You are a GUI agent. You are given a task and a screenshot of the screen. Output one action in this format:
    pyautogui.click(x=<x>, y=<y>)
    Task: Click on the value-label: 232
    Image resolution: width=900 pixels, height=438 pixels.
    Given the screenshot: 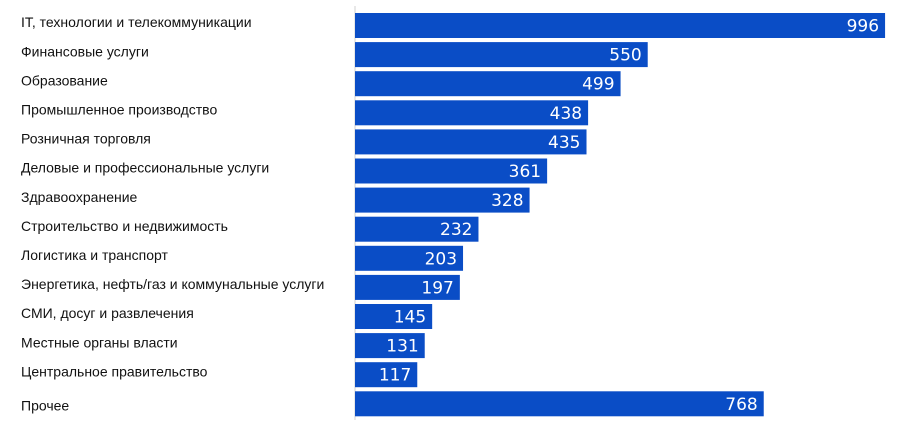 What is the action you would take?
    pyautogui.click(x=456, y=230)
    